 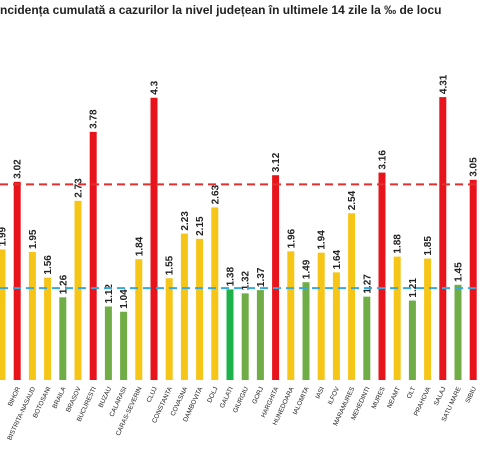 What do you see at coordinates (337, 259) in the screenshot?
I see `value-label: 1.64` at bounding box center [337, 259].